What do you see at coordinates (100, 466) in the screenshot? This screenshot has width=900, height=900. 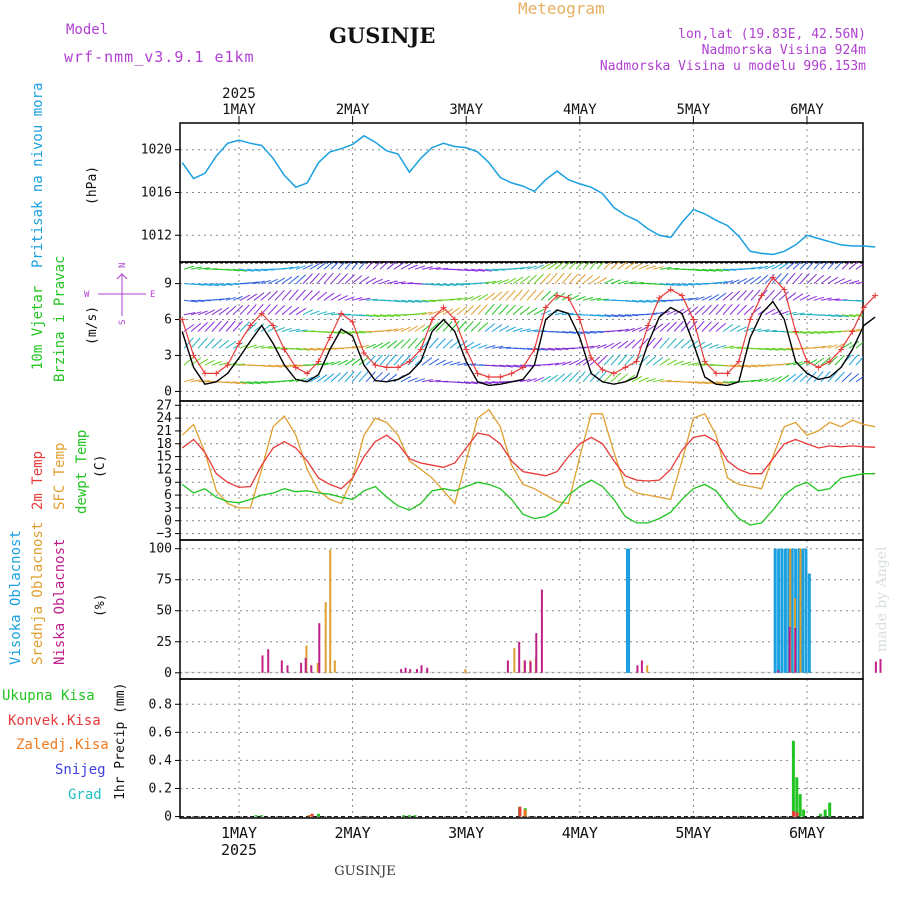 I see `temp-unit-label: (C)` at bounding box center [100, 466].